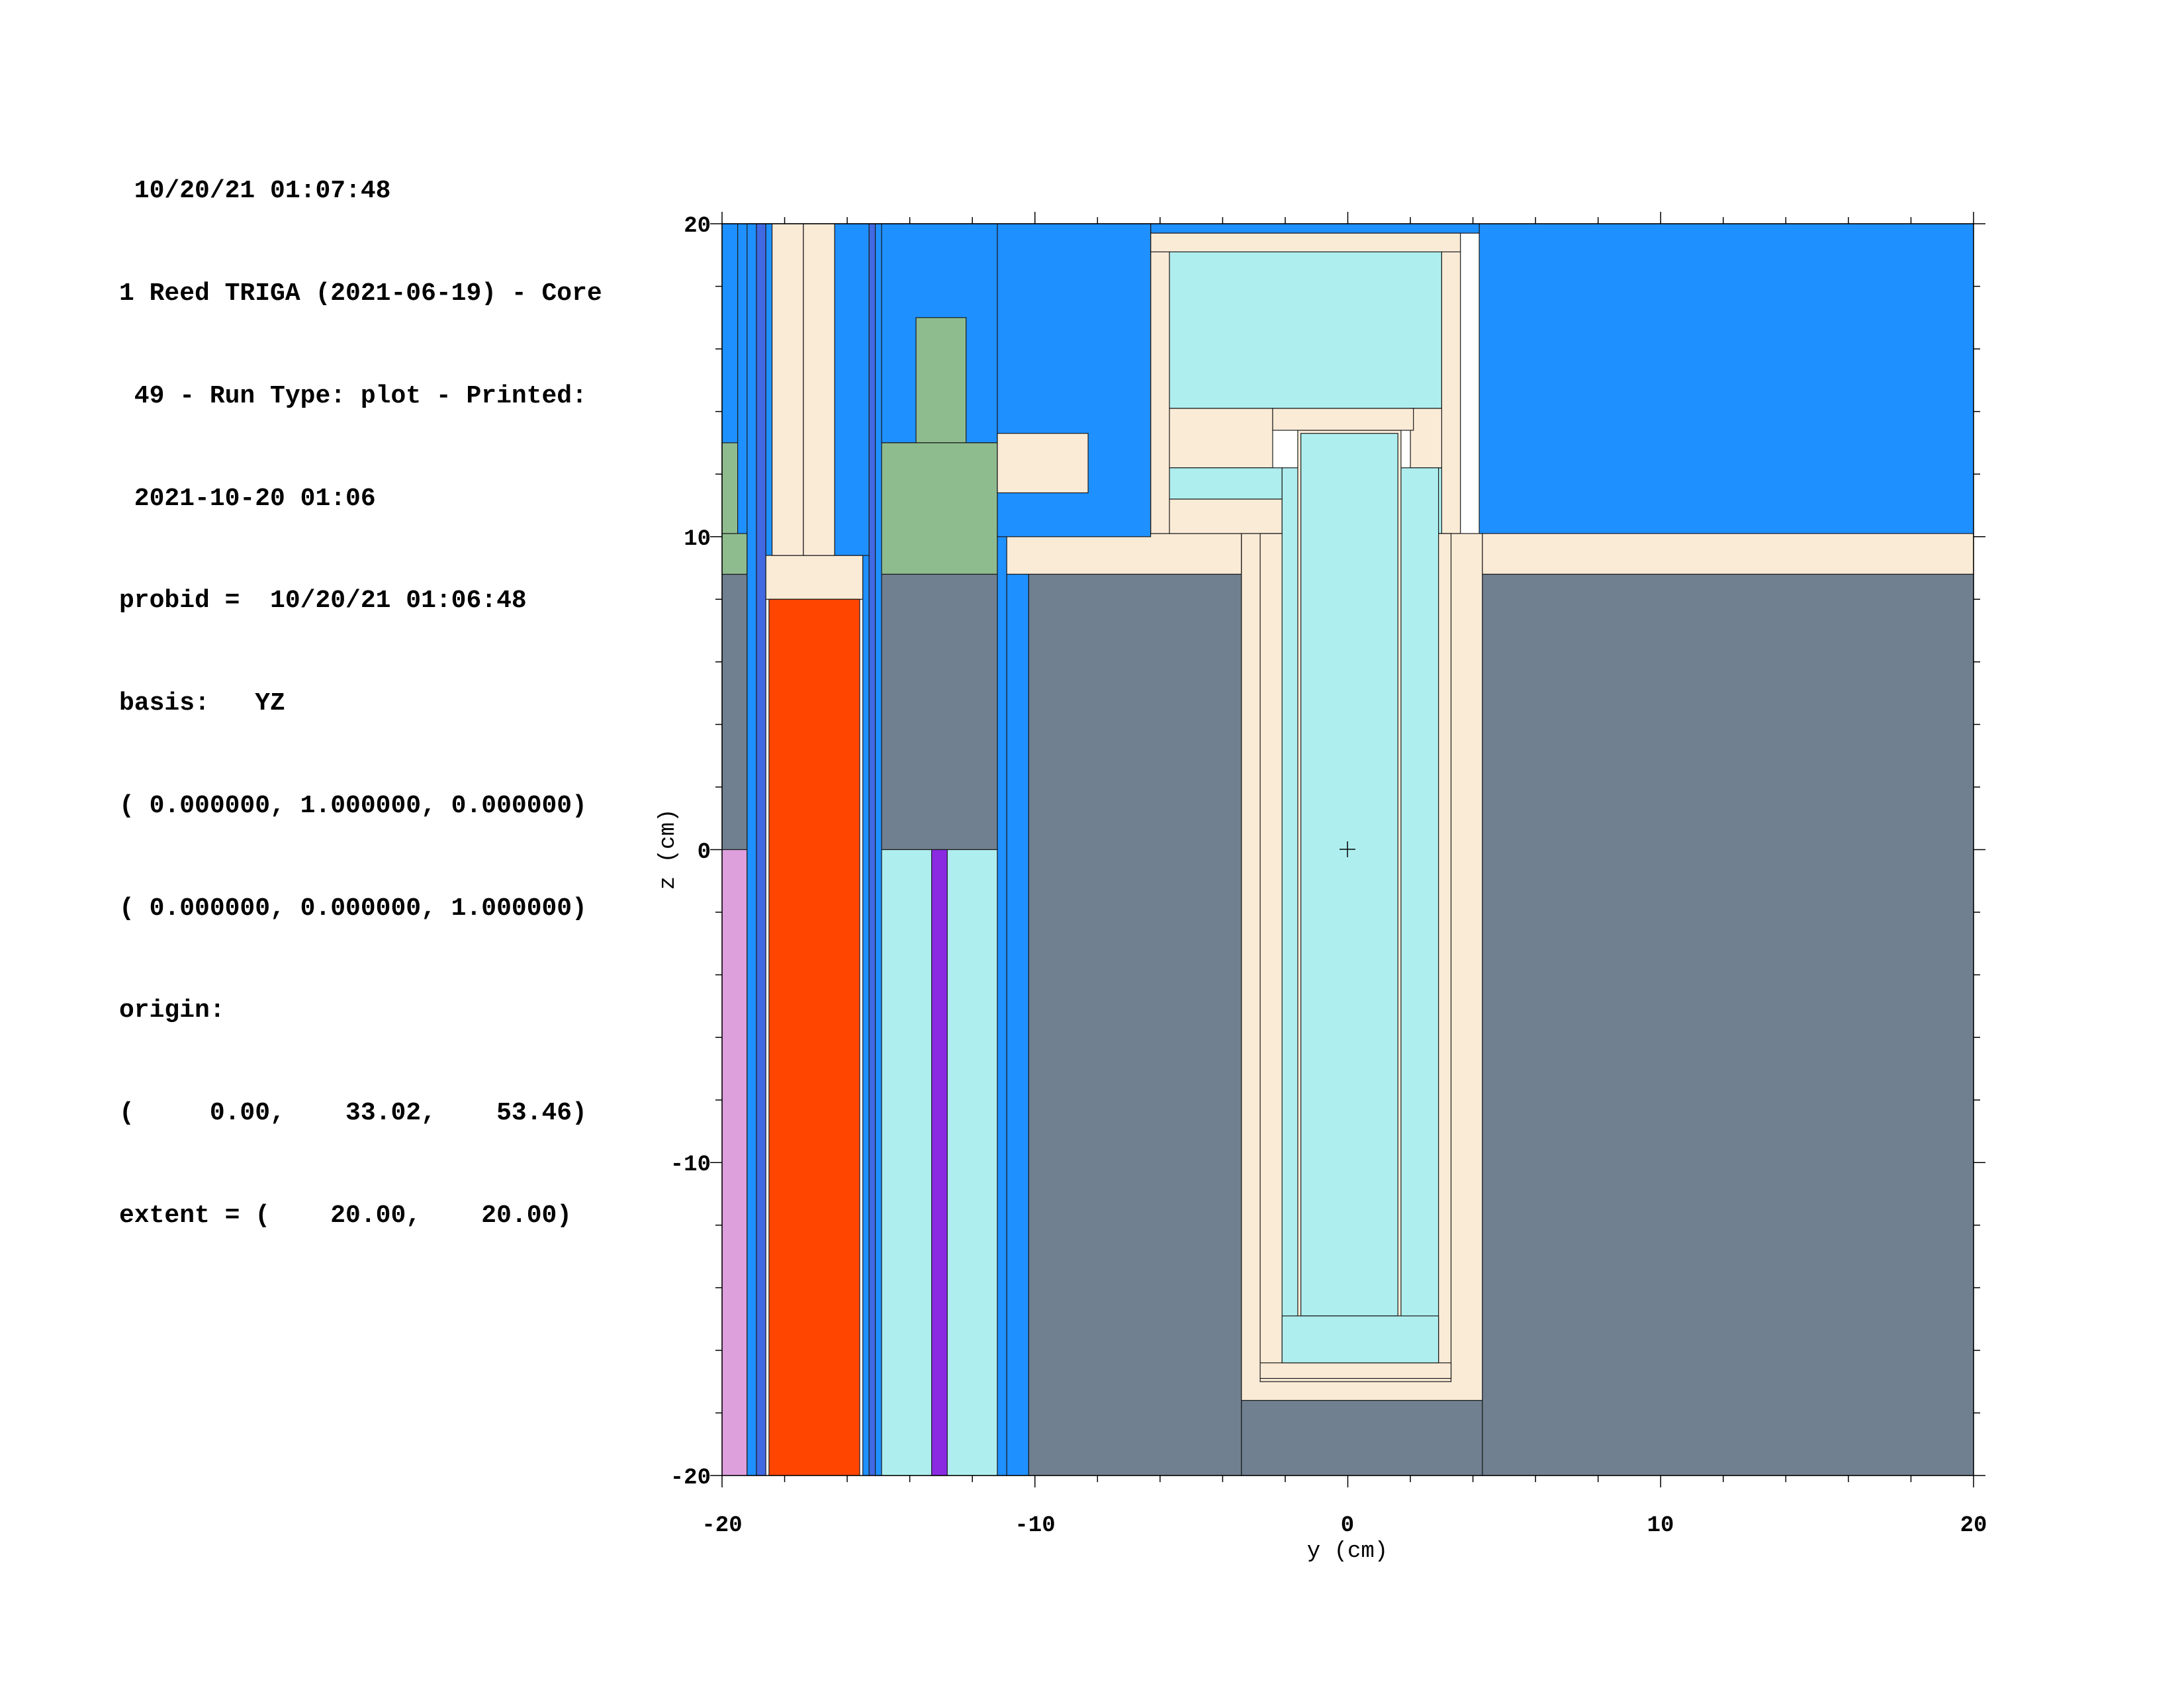 The image size is (2184, 1688). What do you see at coordinates (1347, 1525) in the screenshot?
I see `x-tick-label: 0` at bounding box center [1347, 1525].